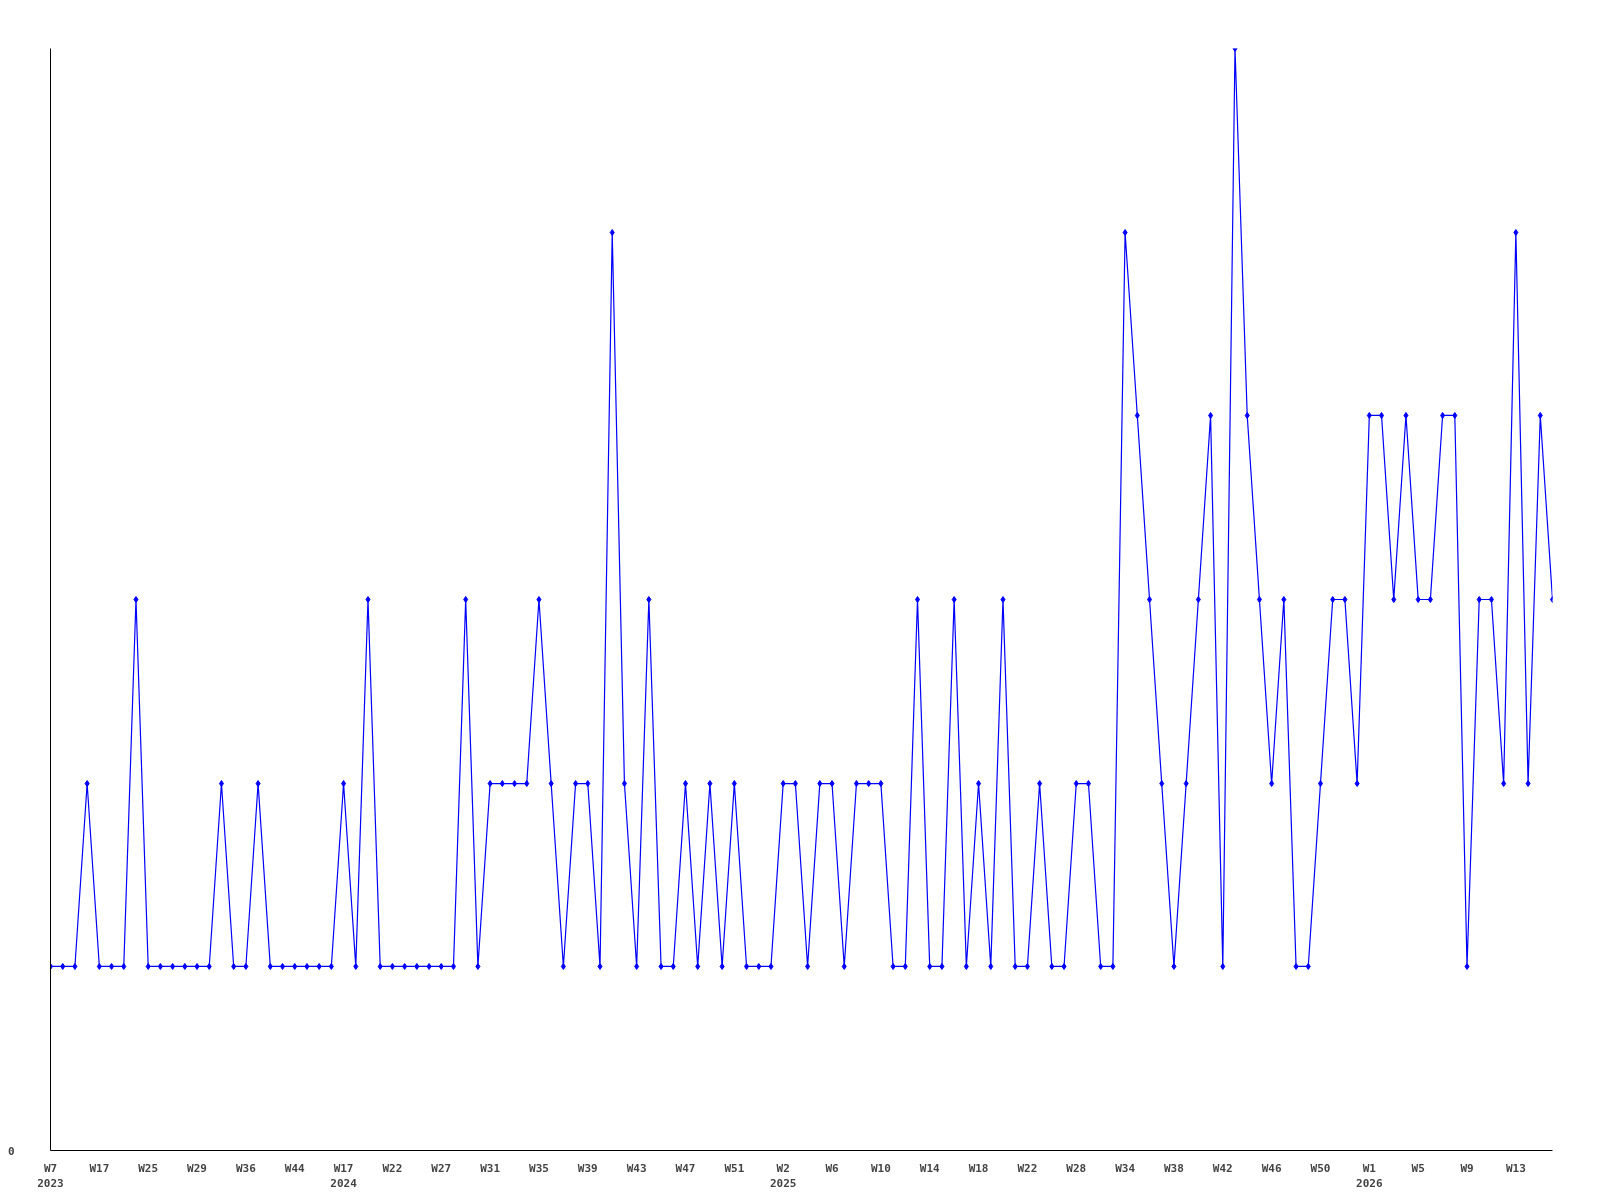 The height and width of the screenshot is (1200, 1600). What do you see at coordinates (344, 1176) in the screenshot?
I see `x-tick-label: W17 2024` at bounding box center [344, 1176].